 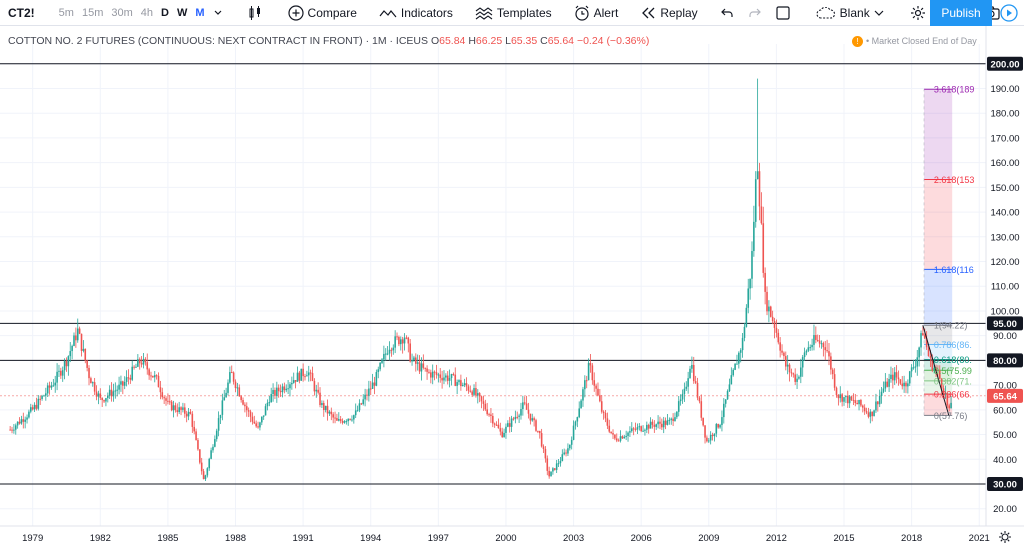 I want to click on axis-settings-gear-icon, so click(x=1005, y=537).